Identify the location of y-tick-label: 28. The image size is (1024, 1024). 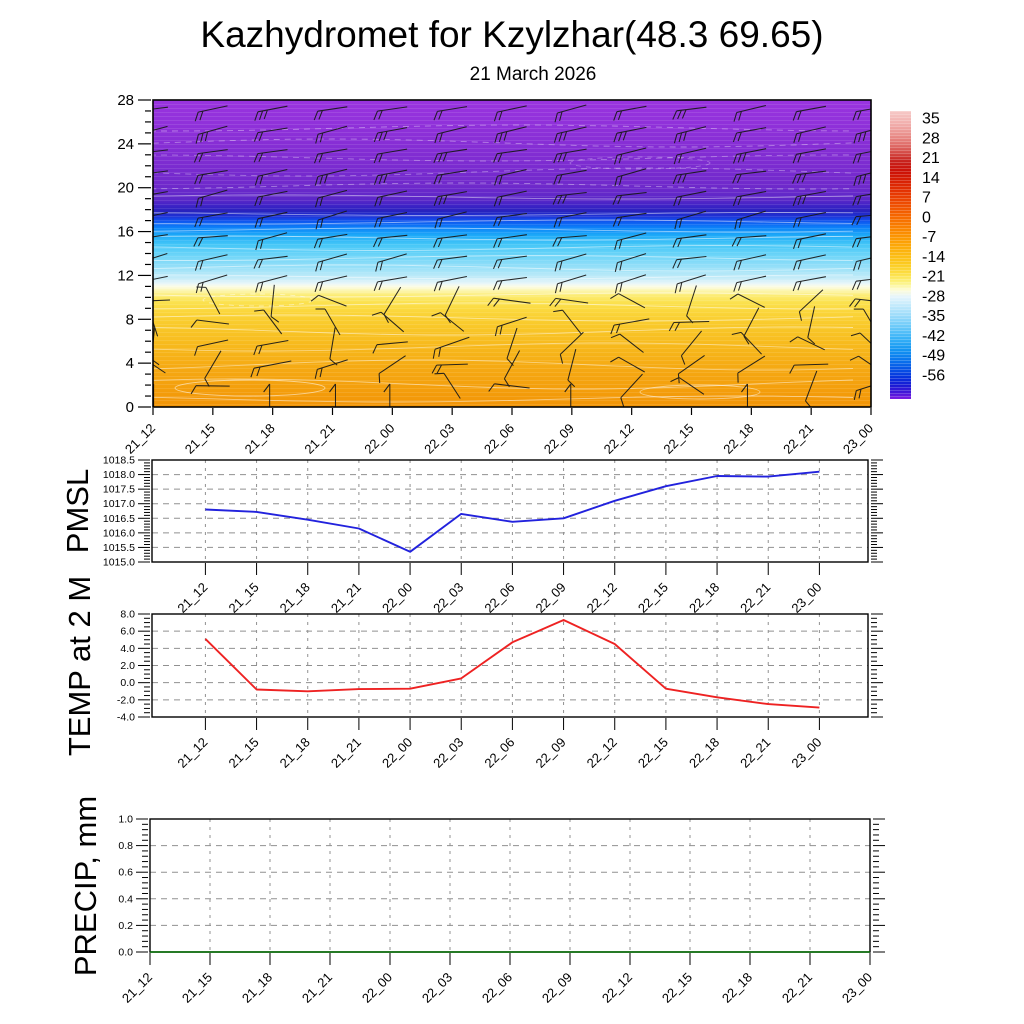
(125, 100).